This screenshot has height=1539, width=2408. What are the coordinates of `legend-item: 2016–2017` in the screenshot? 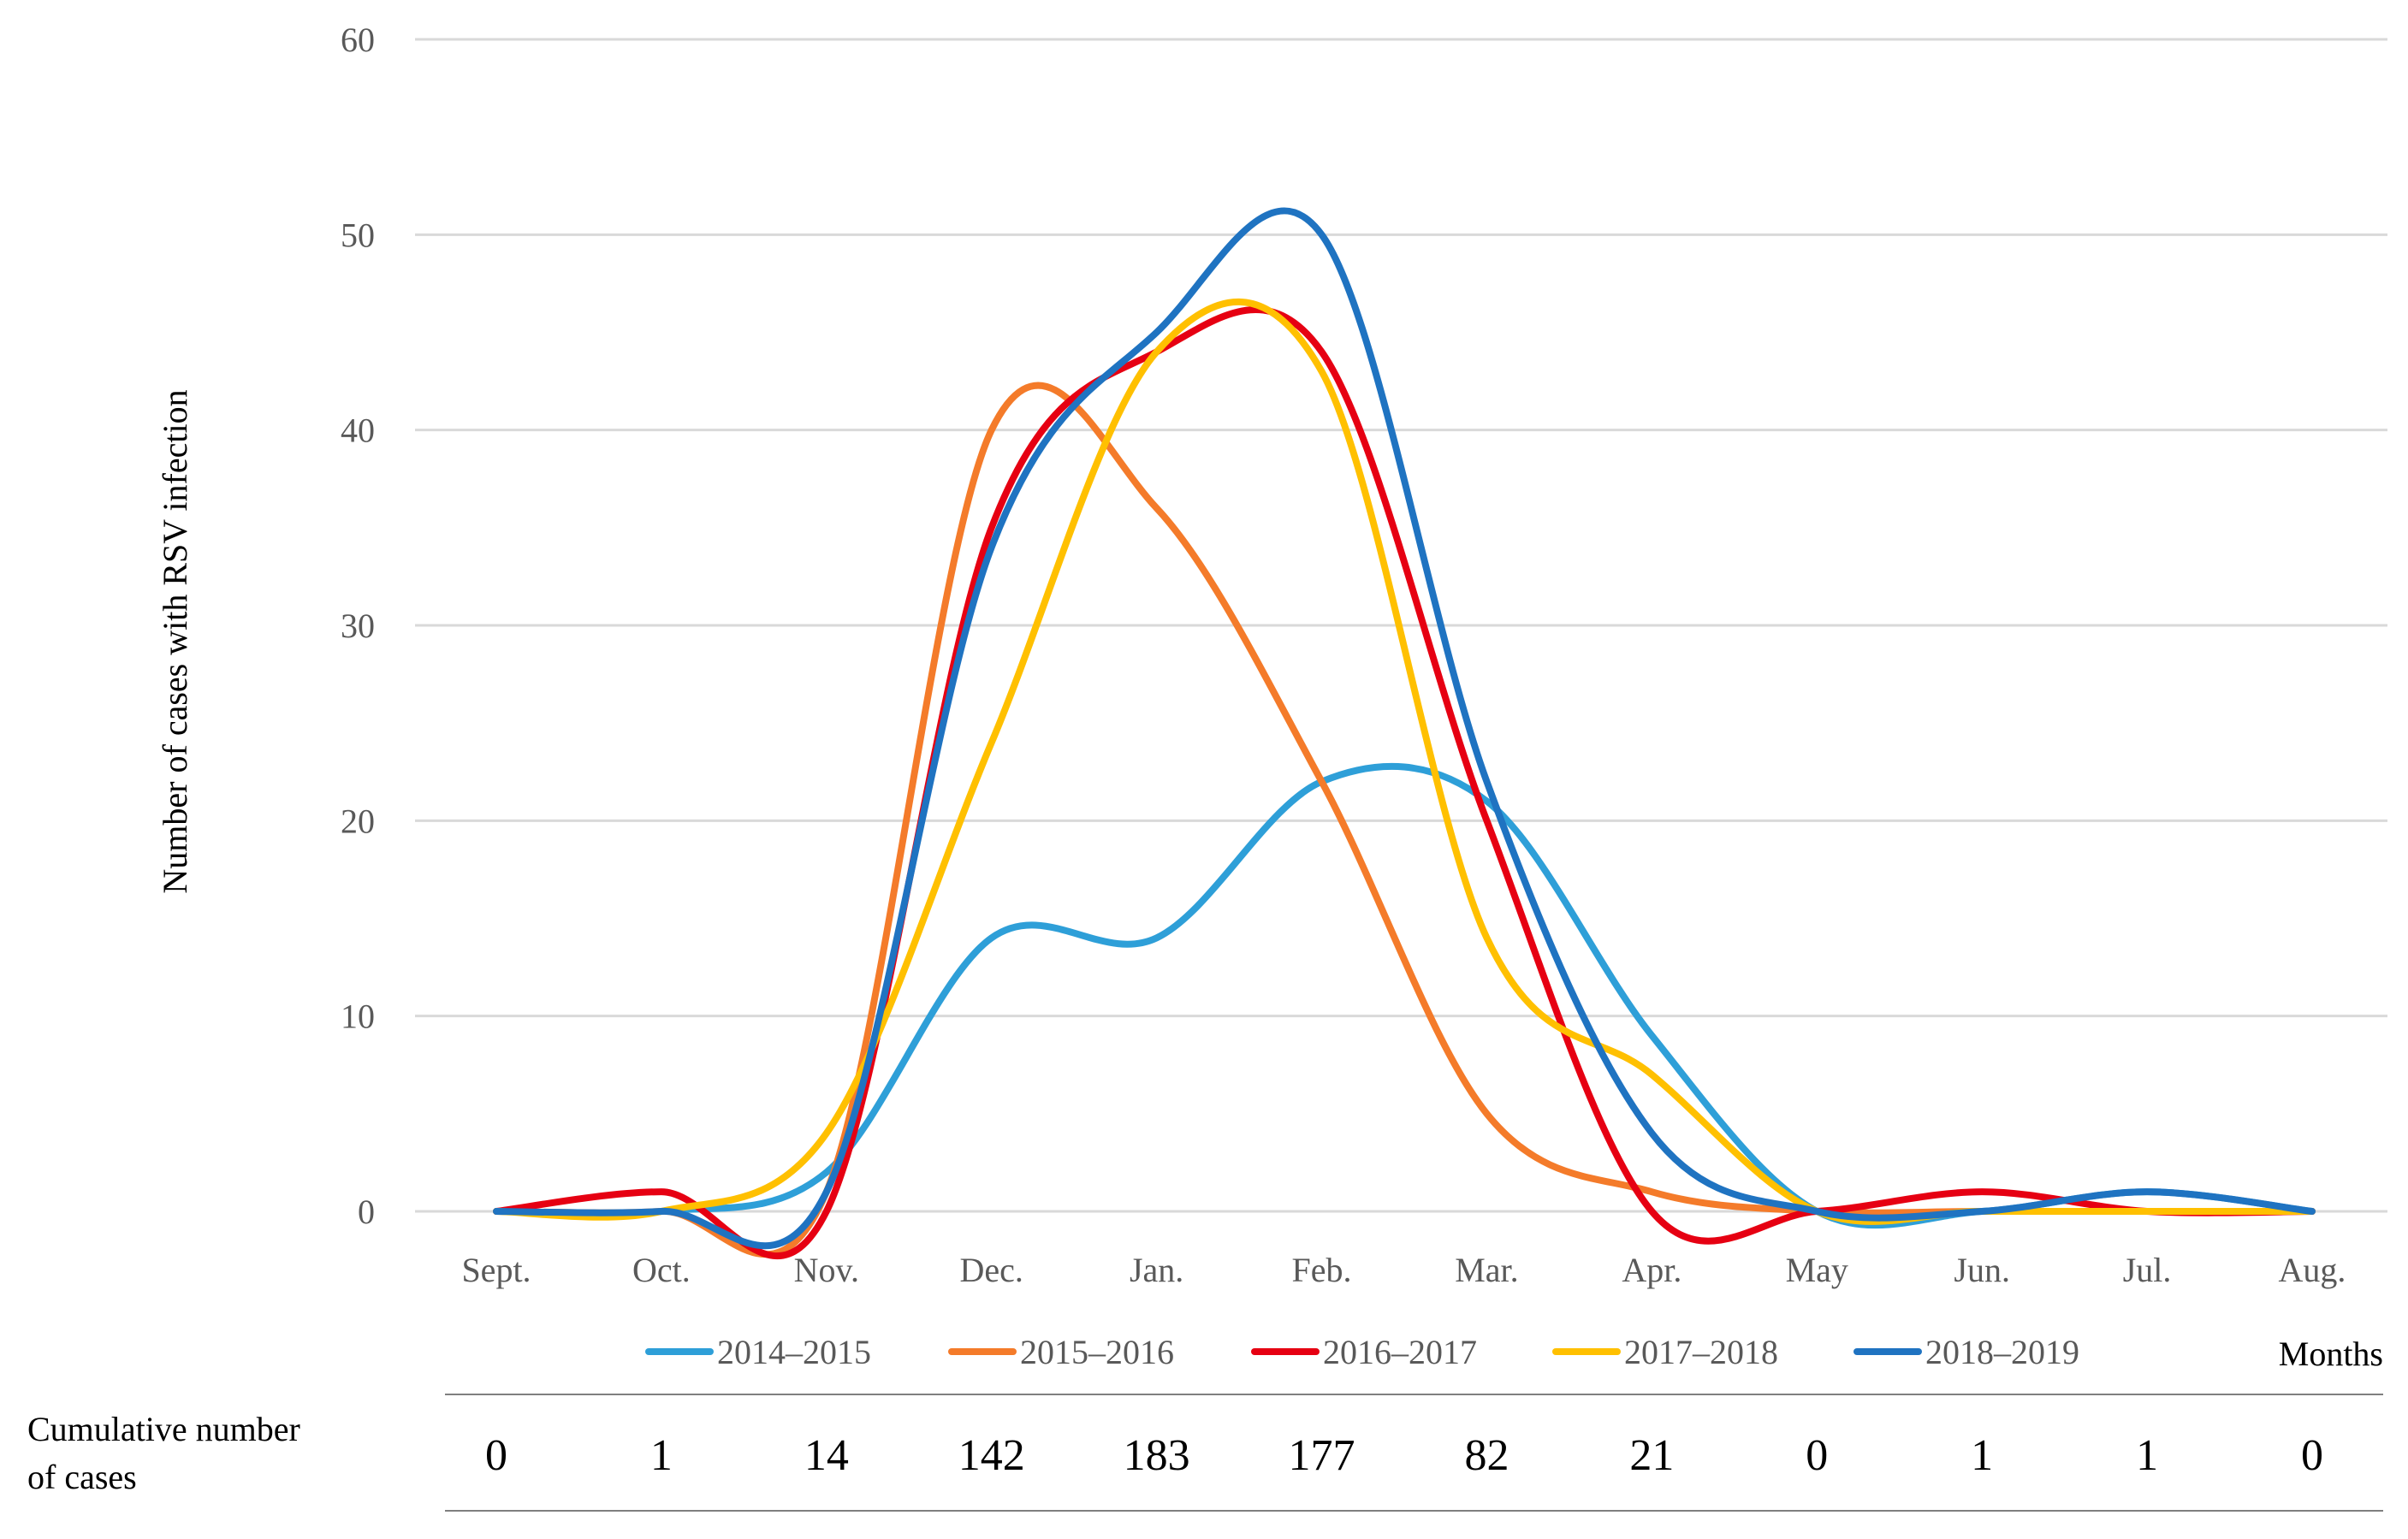 It's located at (1364, 1352).